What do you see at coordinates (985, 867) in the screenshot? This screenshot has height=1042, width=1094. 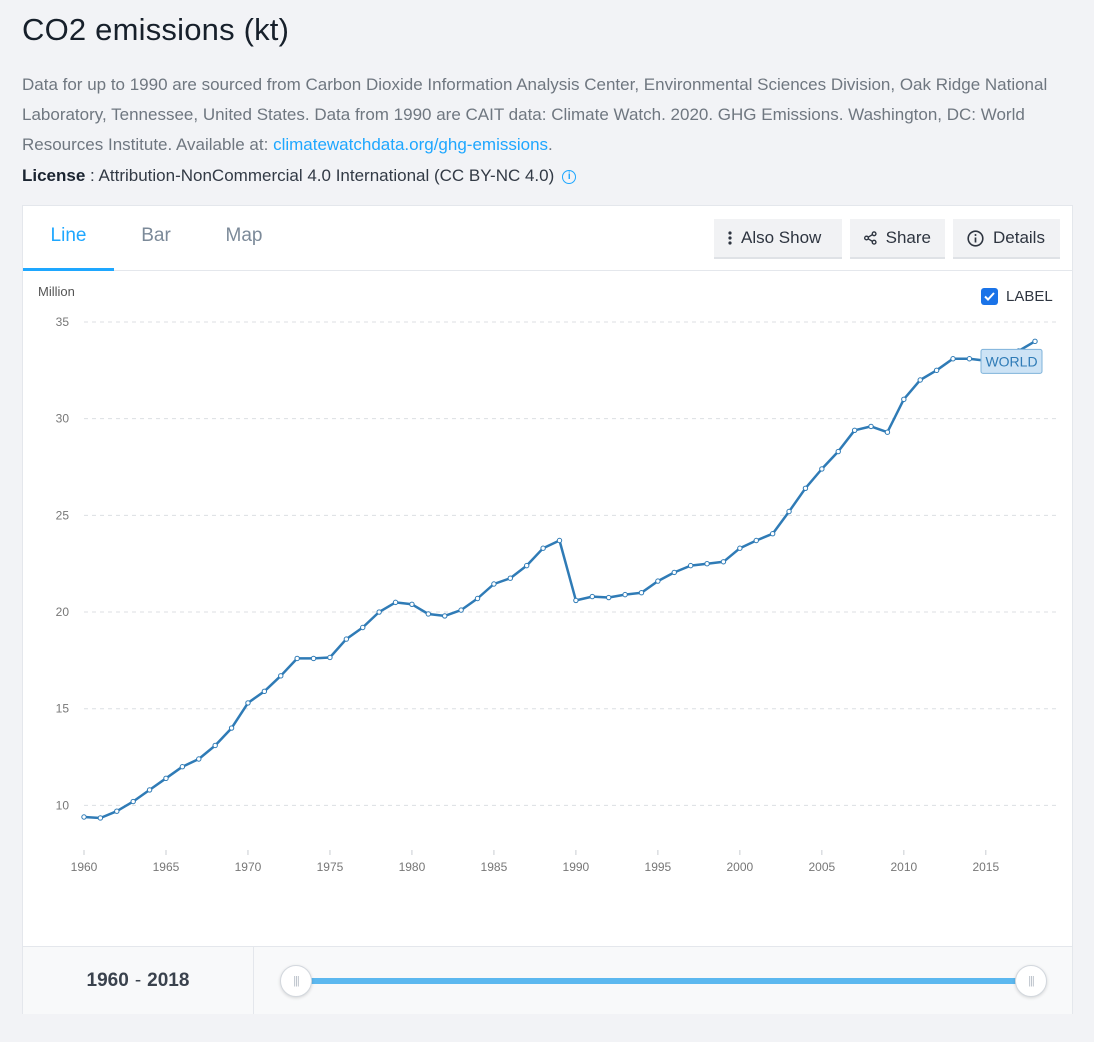 I see `x-tick-label: 2015` at bounding box center [985, 867].